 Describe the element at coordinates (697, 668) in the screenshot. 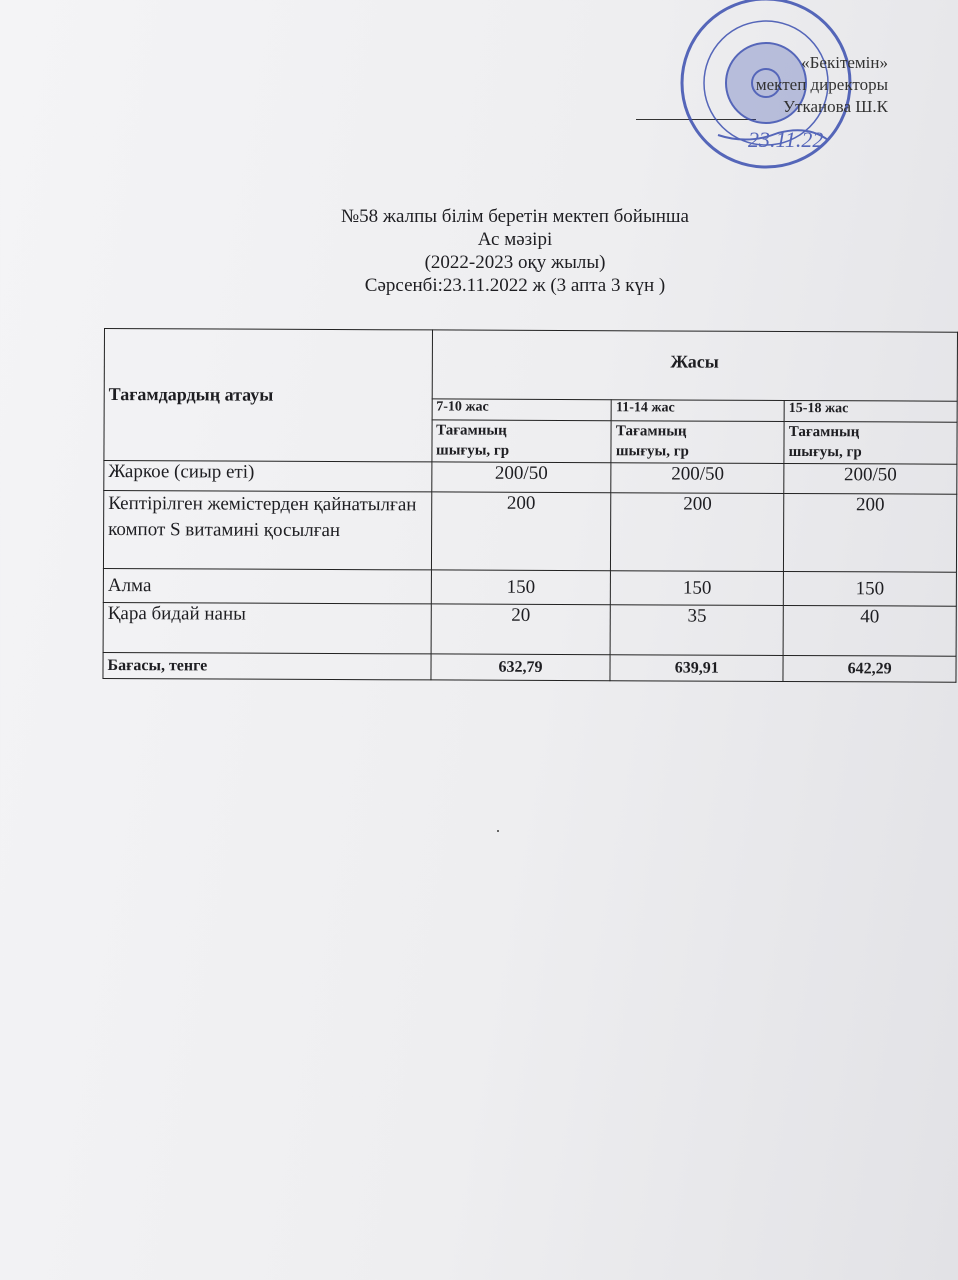

I see `price-value: 639,91` at that location.